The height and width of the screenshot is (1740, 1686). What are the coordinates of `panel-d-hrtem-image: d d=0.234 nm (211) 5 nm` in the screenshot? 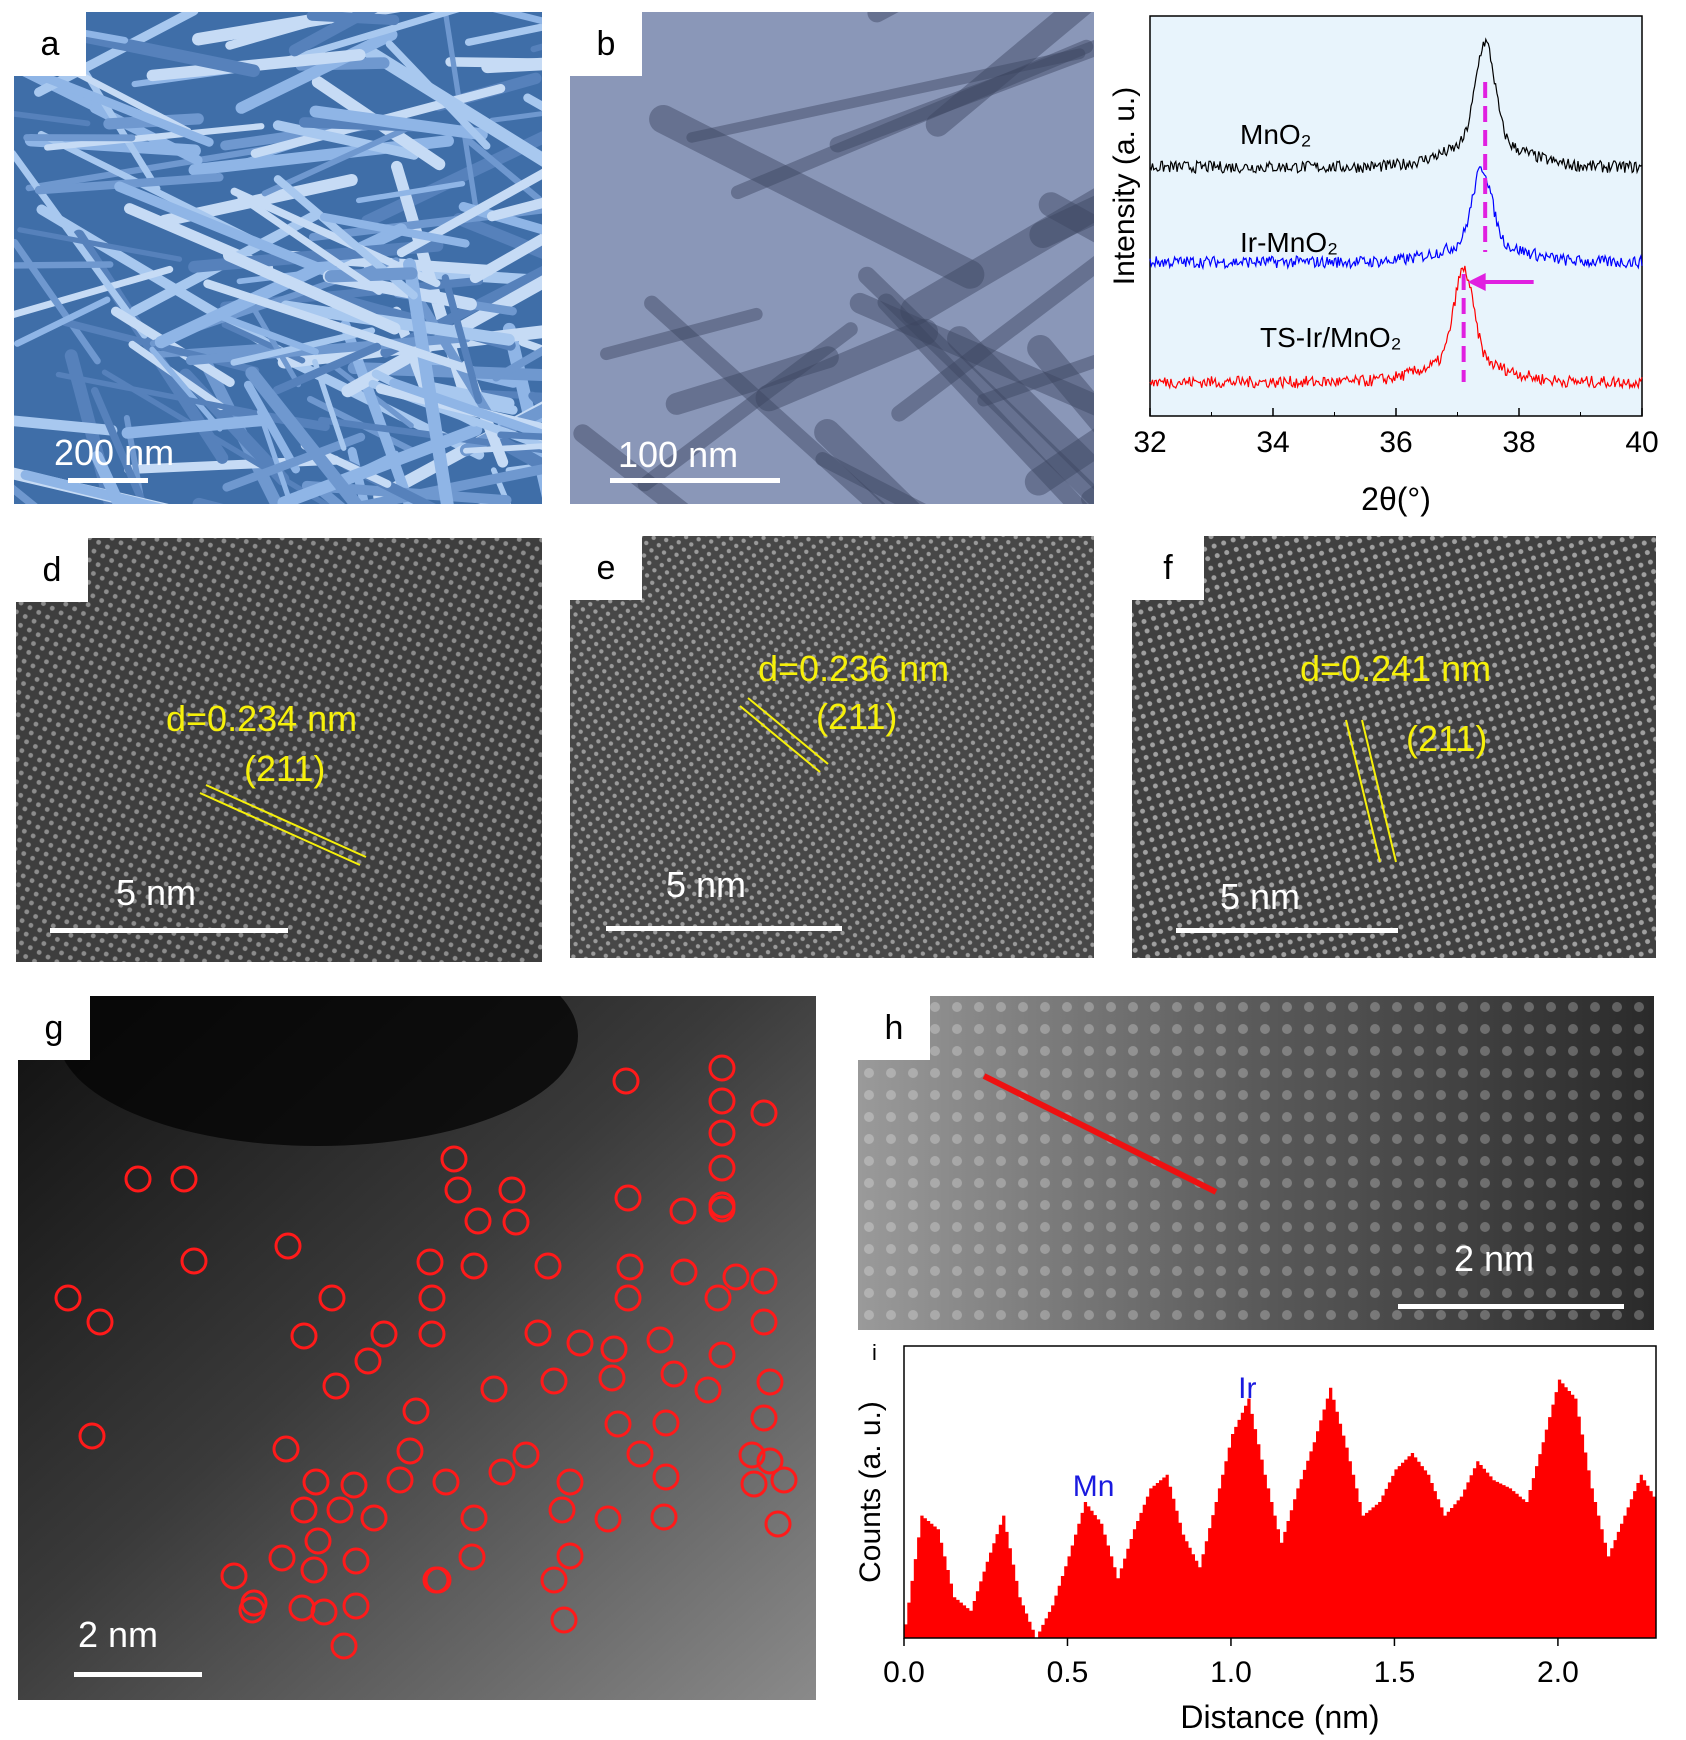 It's located at (279, 750).